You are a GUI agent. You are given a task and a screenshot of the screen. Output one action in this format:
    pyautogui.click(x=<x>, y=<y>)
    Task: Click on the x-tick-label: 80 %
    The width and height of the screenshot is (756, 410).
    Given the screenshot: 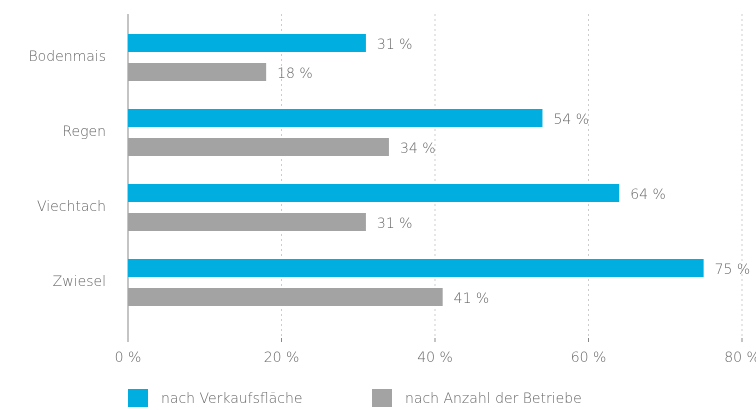 What is the action you would take?
    pyautogui.click(x=740, y=358)
    